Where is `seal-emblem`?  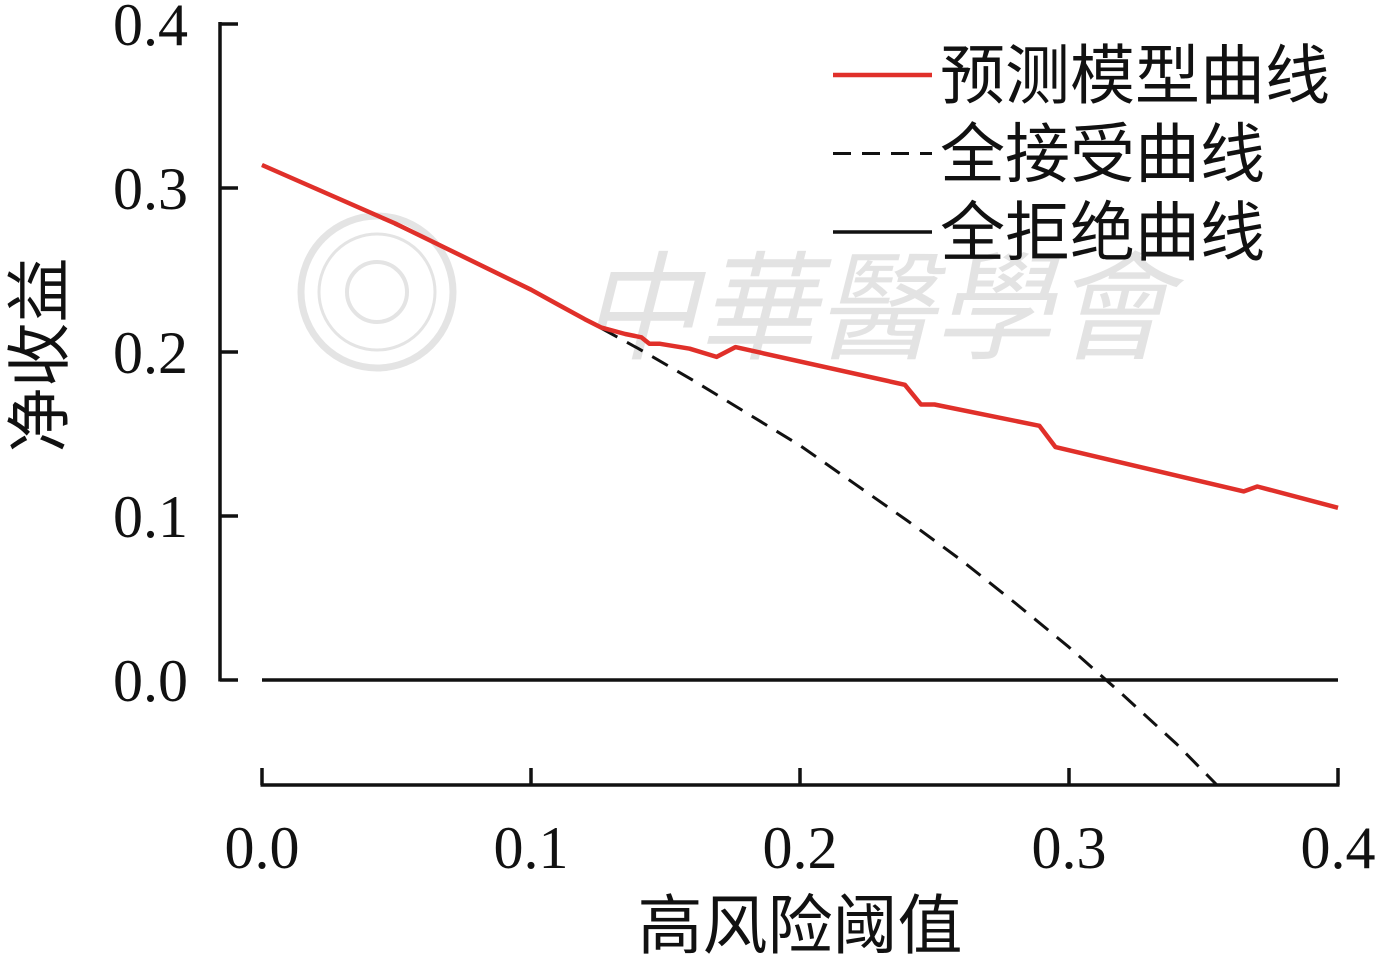 seal-emblem is located at coordinates (377, 292).